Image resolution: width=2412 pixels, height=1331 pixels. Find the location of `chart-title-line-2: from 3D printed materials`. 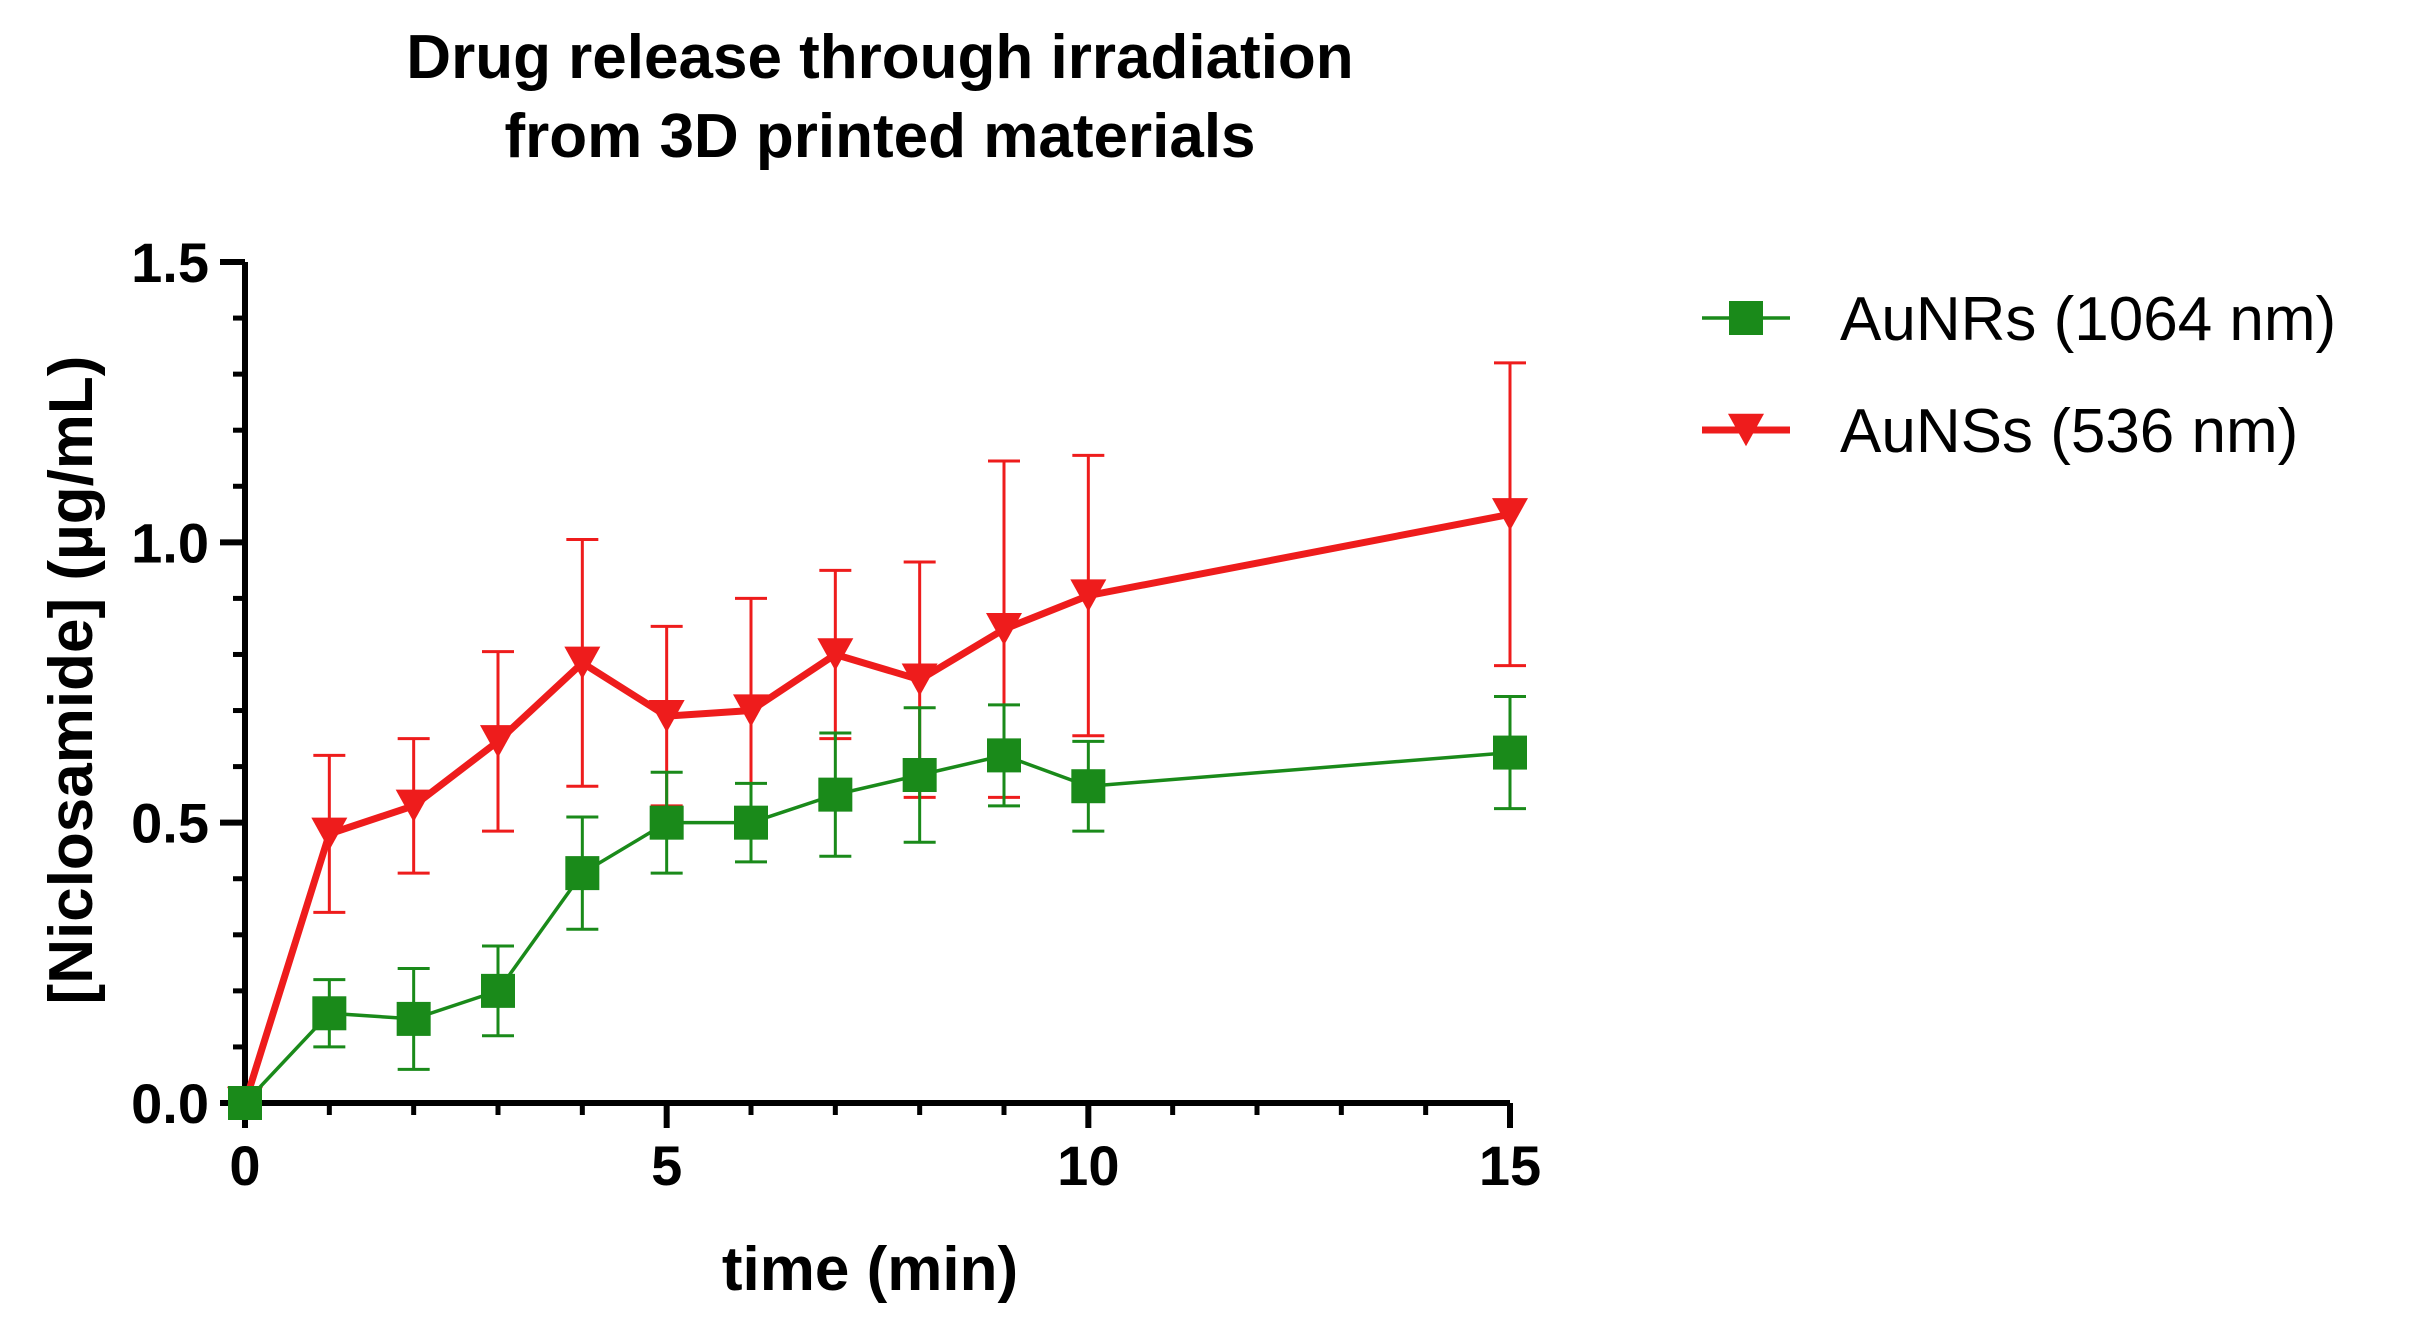

chart-title-line-2: from 3D printed materials is located at coordinates (879, 136).